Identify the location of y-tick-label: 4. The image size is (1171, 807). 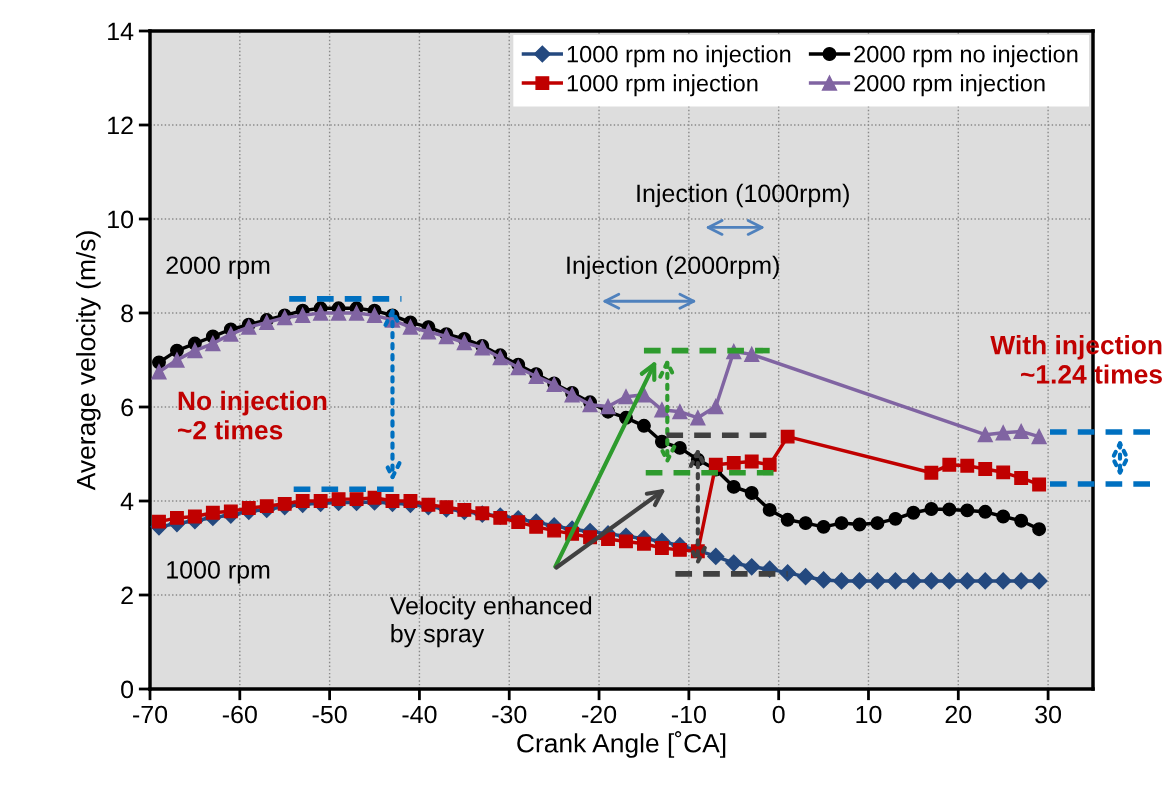
(127, 501).